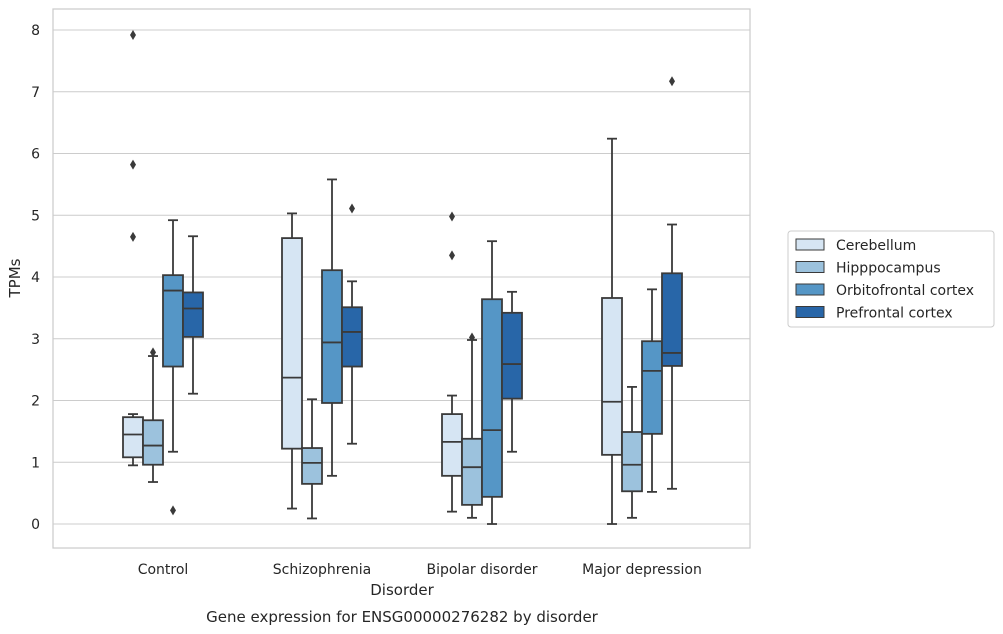 This screenshot has height=634, width=1003. What do you see at coordinates (35, 525) in the screenshot?
I see `y-tick-label-0: 0` at bounding box center [35, 525].